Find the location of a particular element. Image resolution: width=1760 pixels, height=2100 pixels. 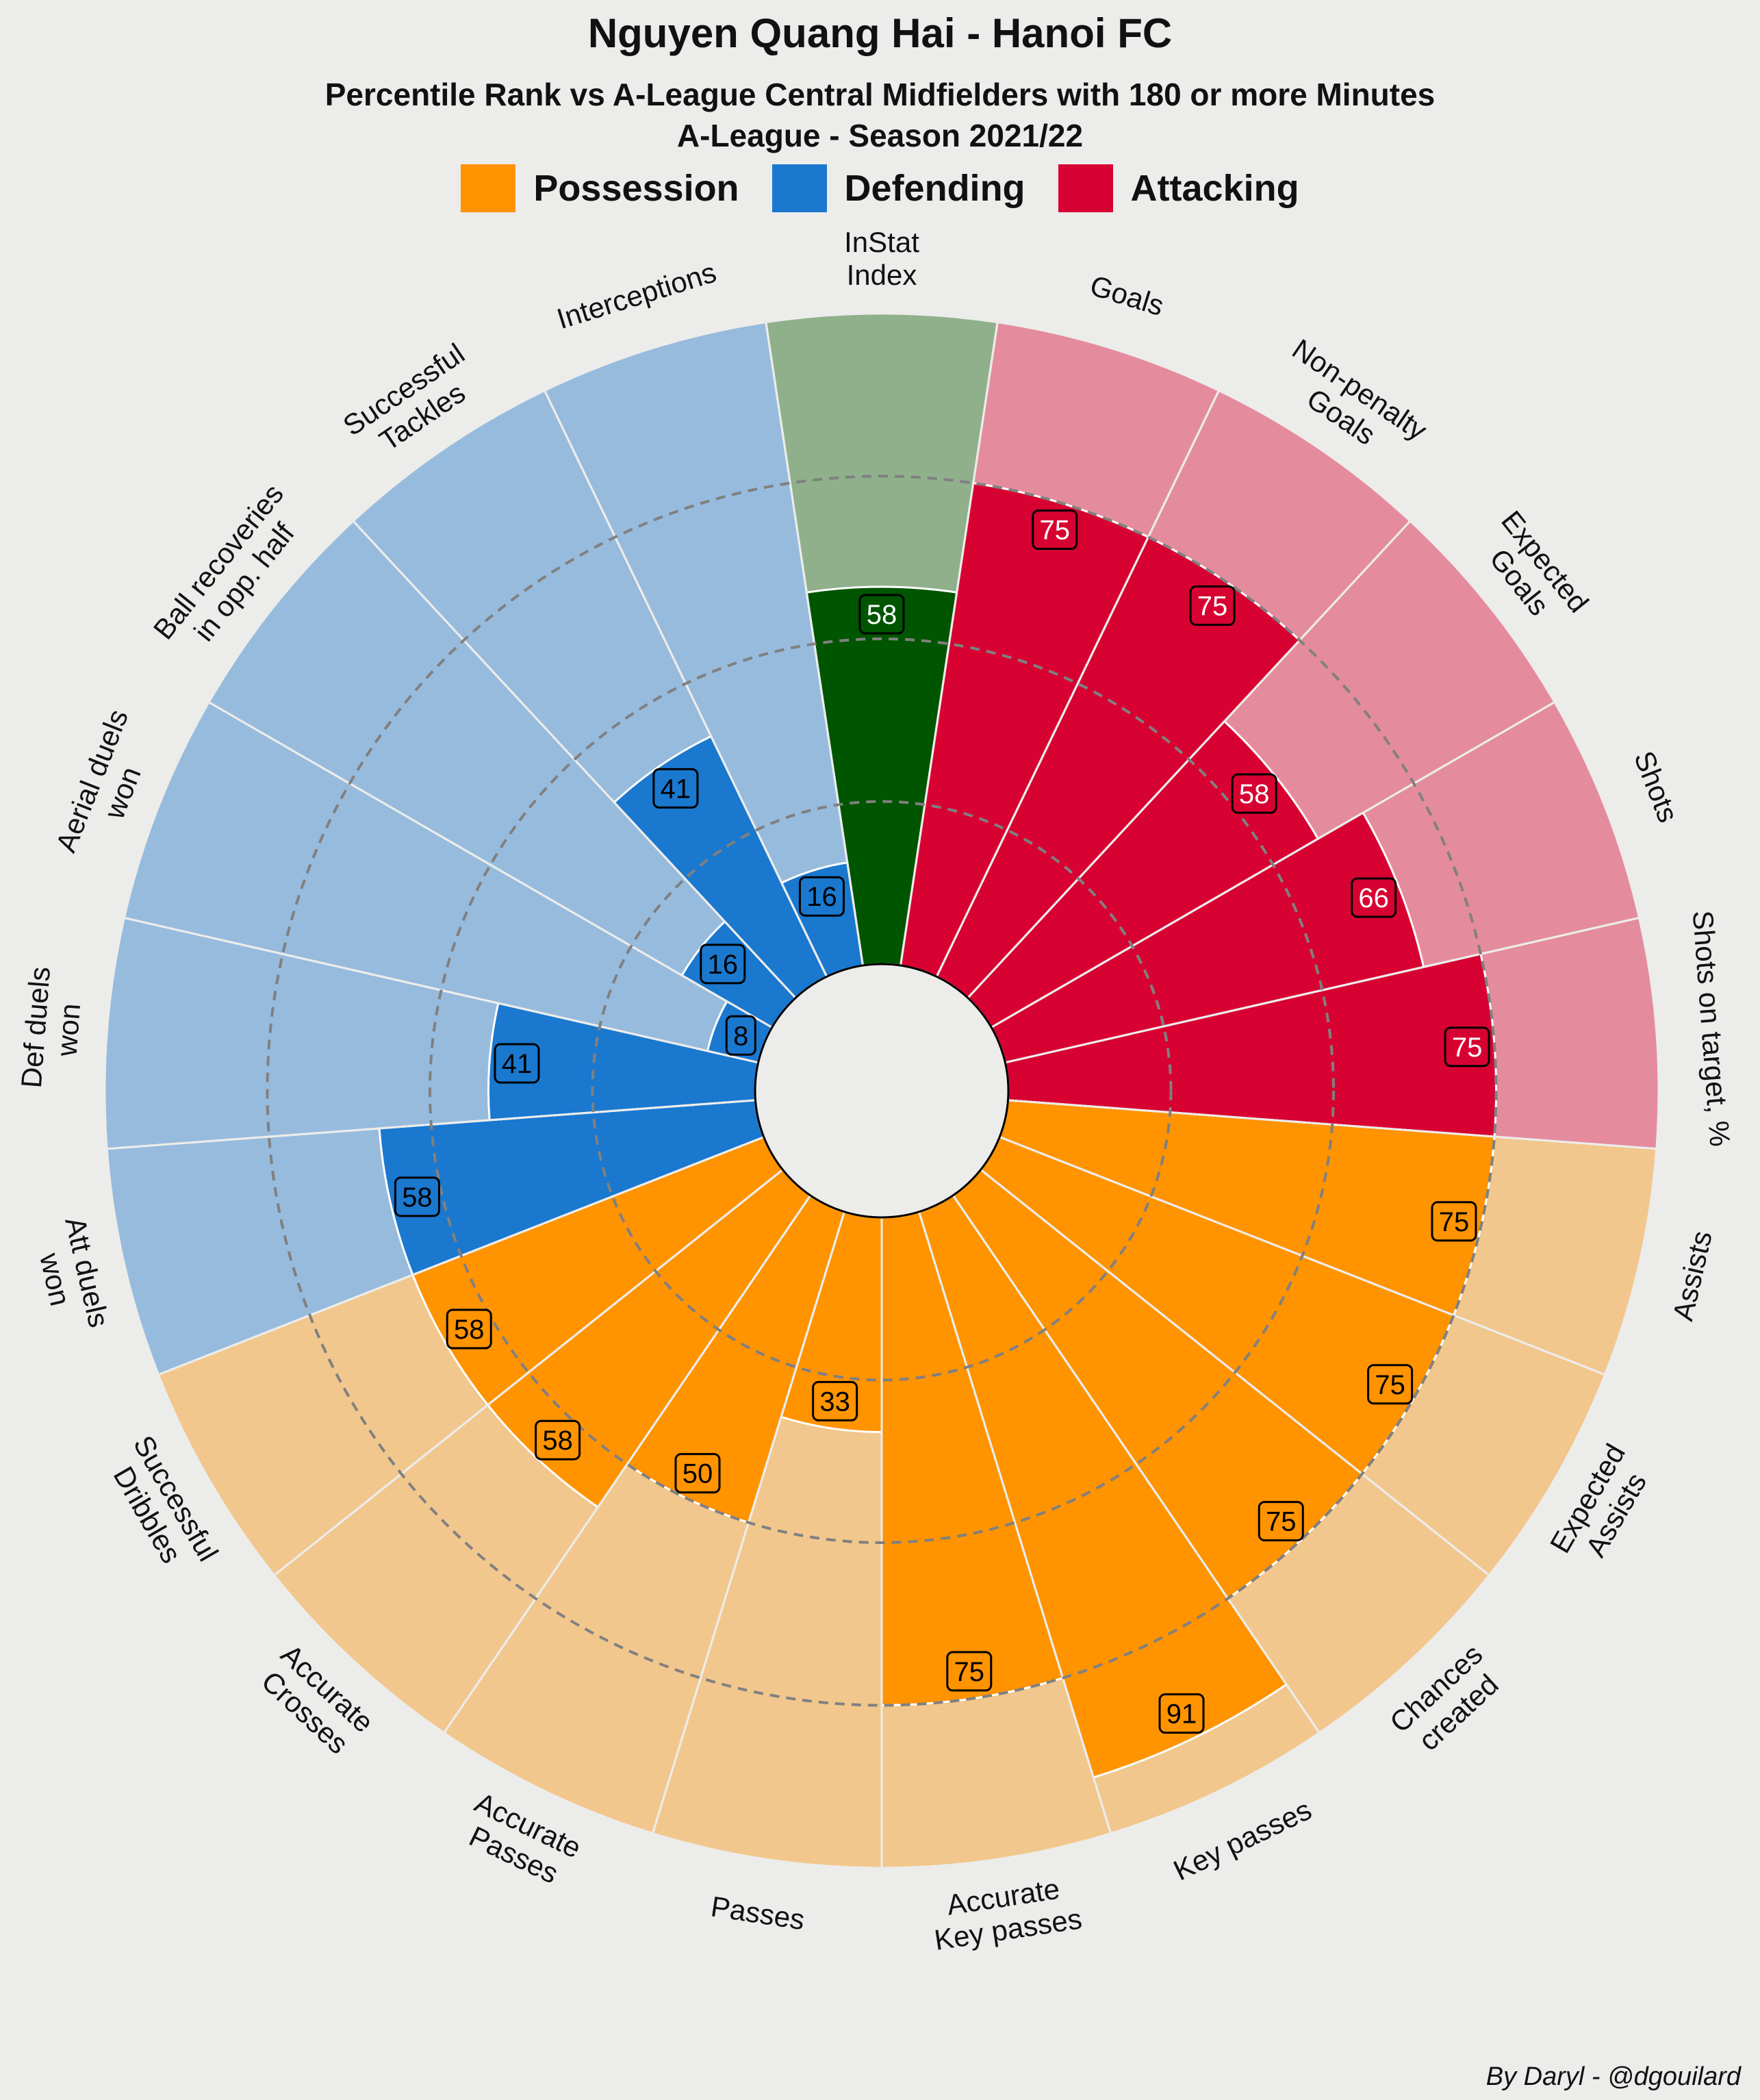

category-label-5: Shots on target, % is located at coordinates (1712, 1028).